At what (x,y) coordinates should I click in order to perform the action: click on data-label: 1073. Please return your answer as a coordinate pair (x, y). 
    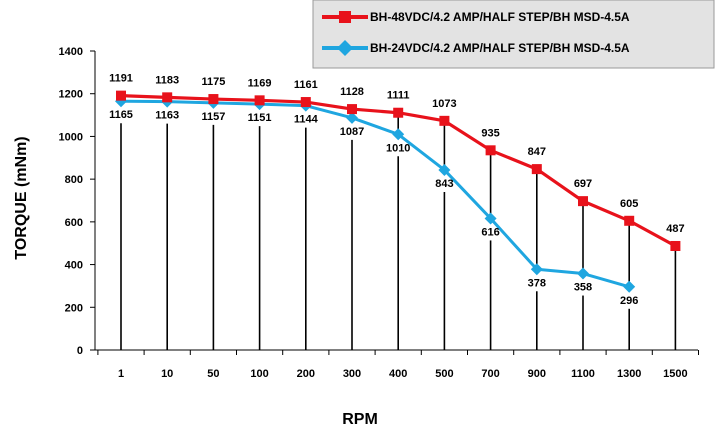
    Looking at the image, I should click on (444, 104).